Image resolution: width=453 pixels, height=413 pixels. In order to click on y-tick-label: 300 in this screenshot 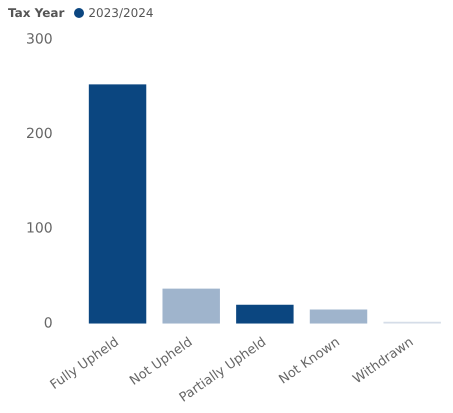, I will do `click(39, 40)`.